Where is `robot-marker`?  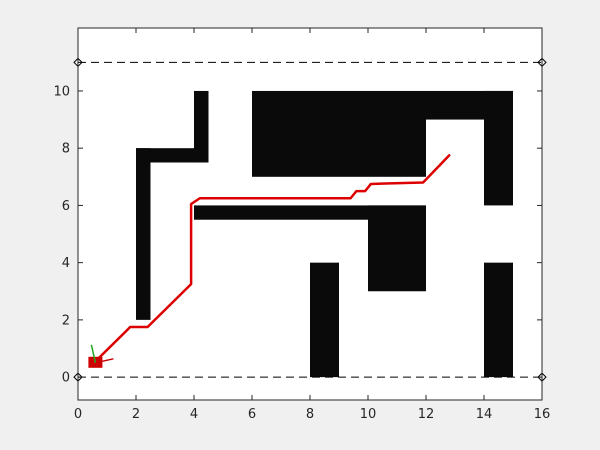 robot-marker is located at coordinates (101, 356).